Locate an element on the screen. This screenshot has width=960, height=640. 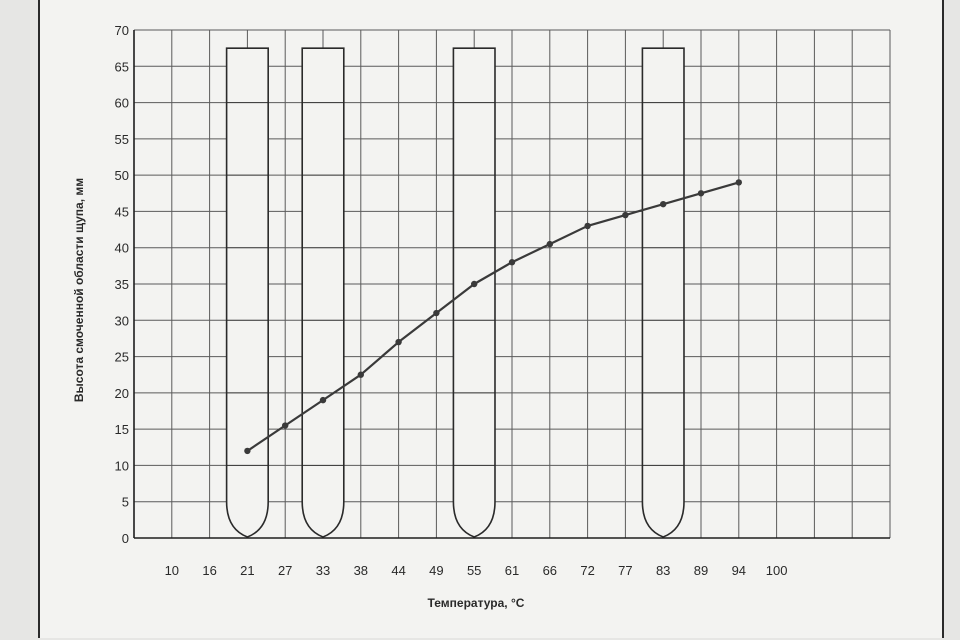
y-tick-label: 40 is located at coordinates (122, 248).